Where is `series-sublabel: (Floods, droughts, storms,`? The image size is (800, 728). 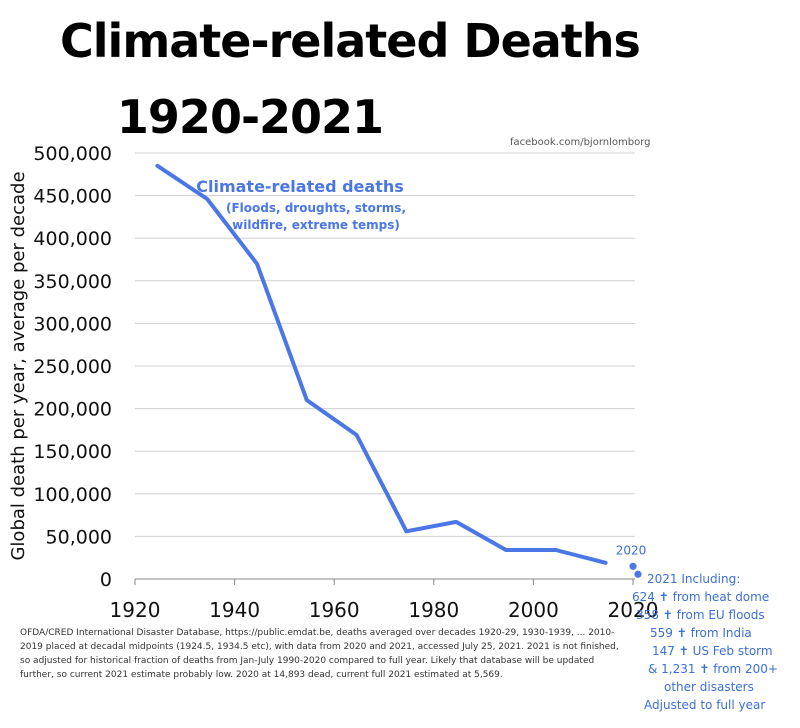 series-sublabel: (Floods, droughts, storms, is located at coordinates (316, 208).